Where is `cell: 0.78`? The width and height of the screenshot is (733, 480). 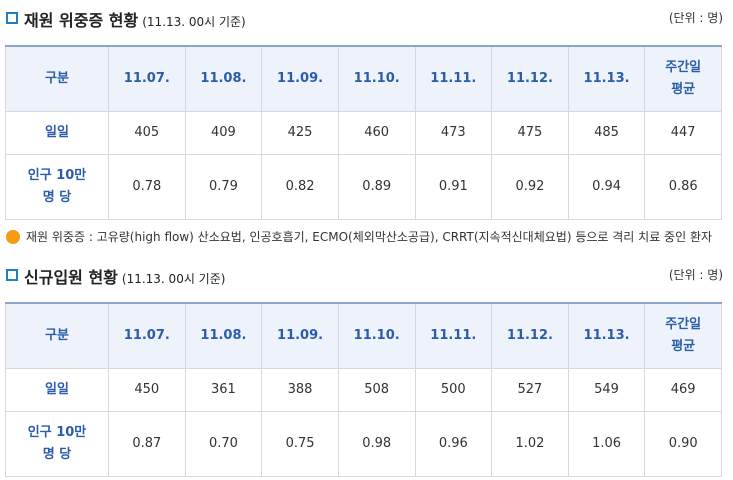 cell: 0.78 is located at coordinates (147, 186).